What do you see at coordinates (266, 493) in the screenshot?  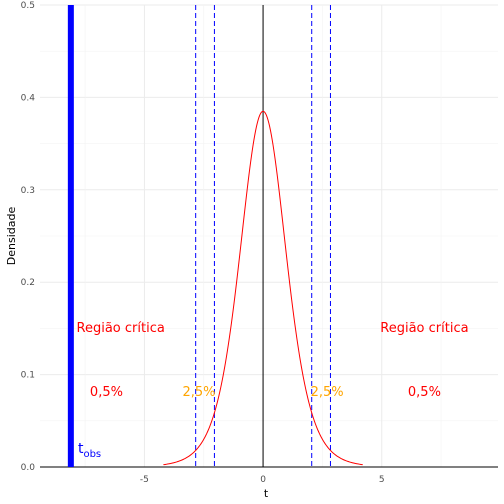 I see `x-axis-title: t` at bounding box center [266, 493].